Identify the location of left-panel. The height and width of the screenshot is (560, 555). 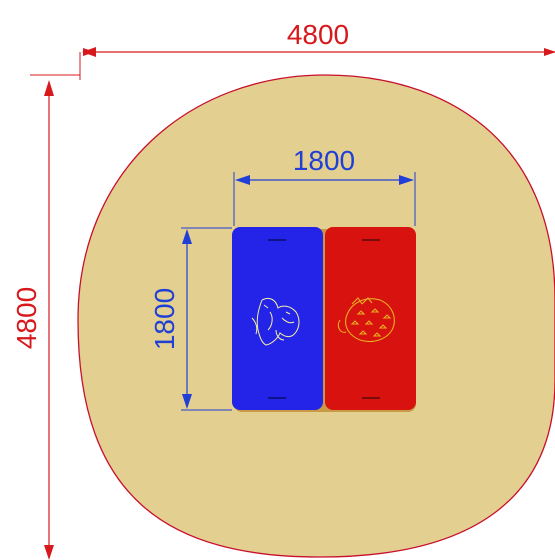
(277, 318).